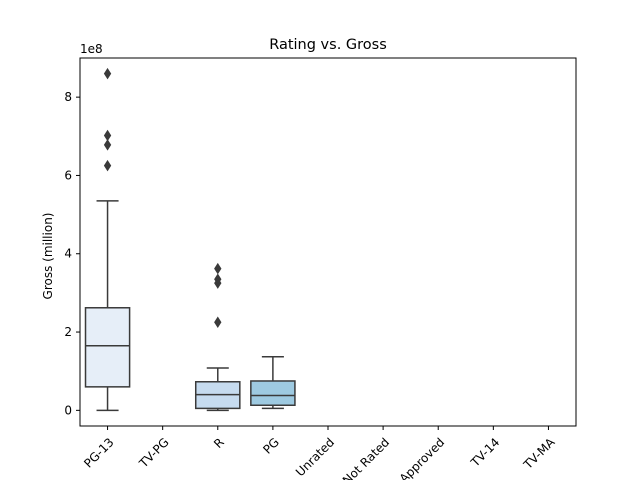 The image size is (640, 480). I want to click on y-tick-label: 8, so click(68, 97).